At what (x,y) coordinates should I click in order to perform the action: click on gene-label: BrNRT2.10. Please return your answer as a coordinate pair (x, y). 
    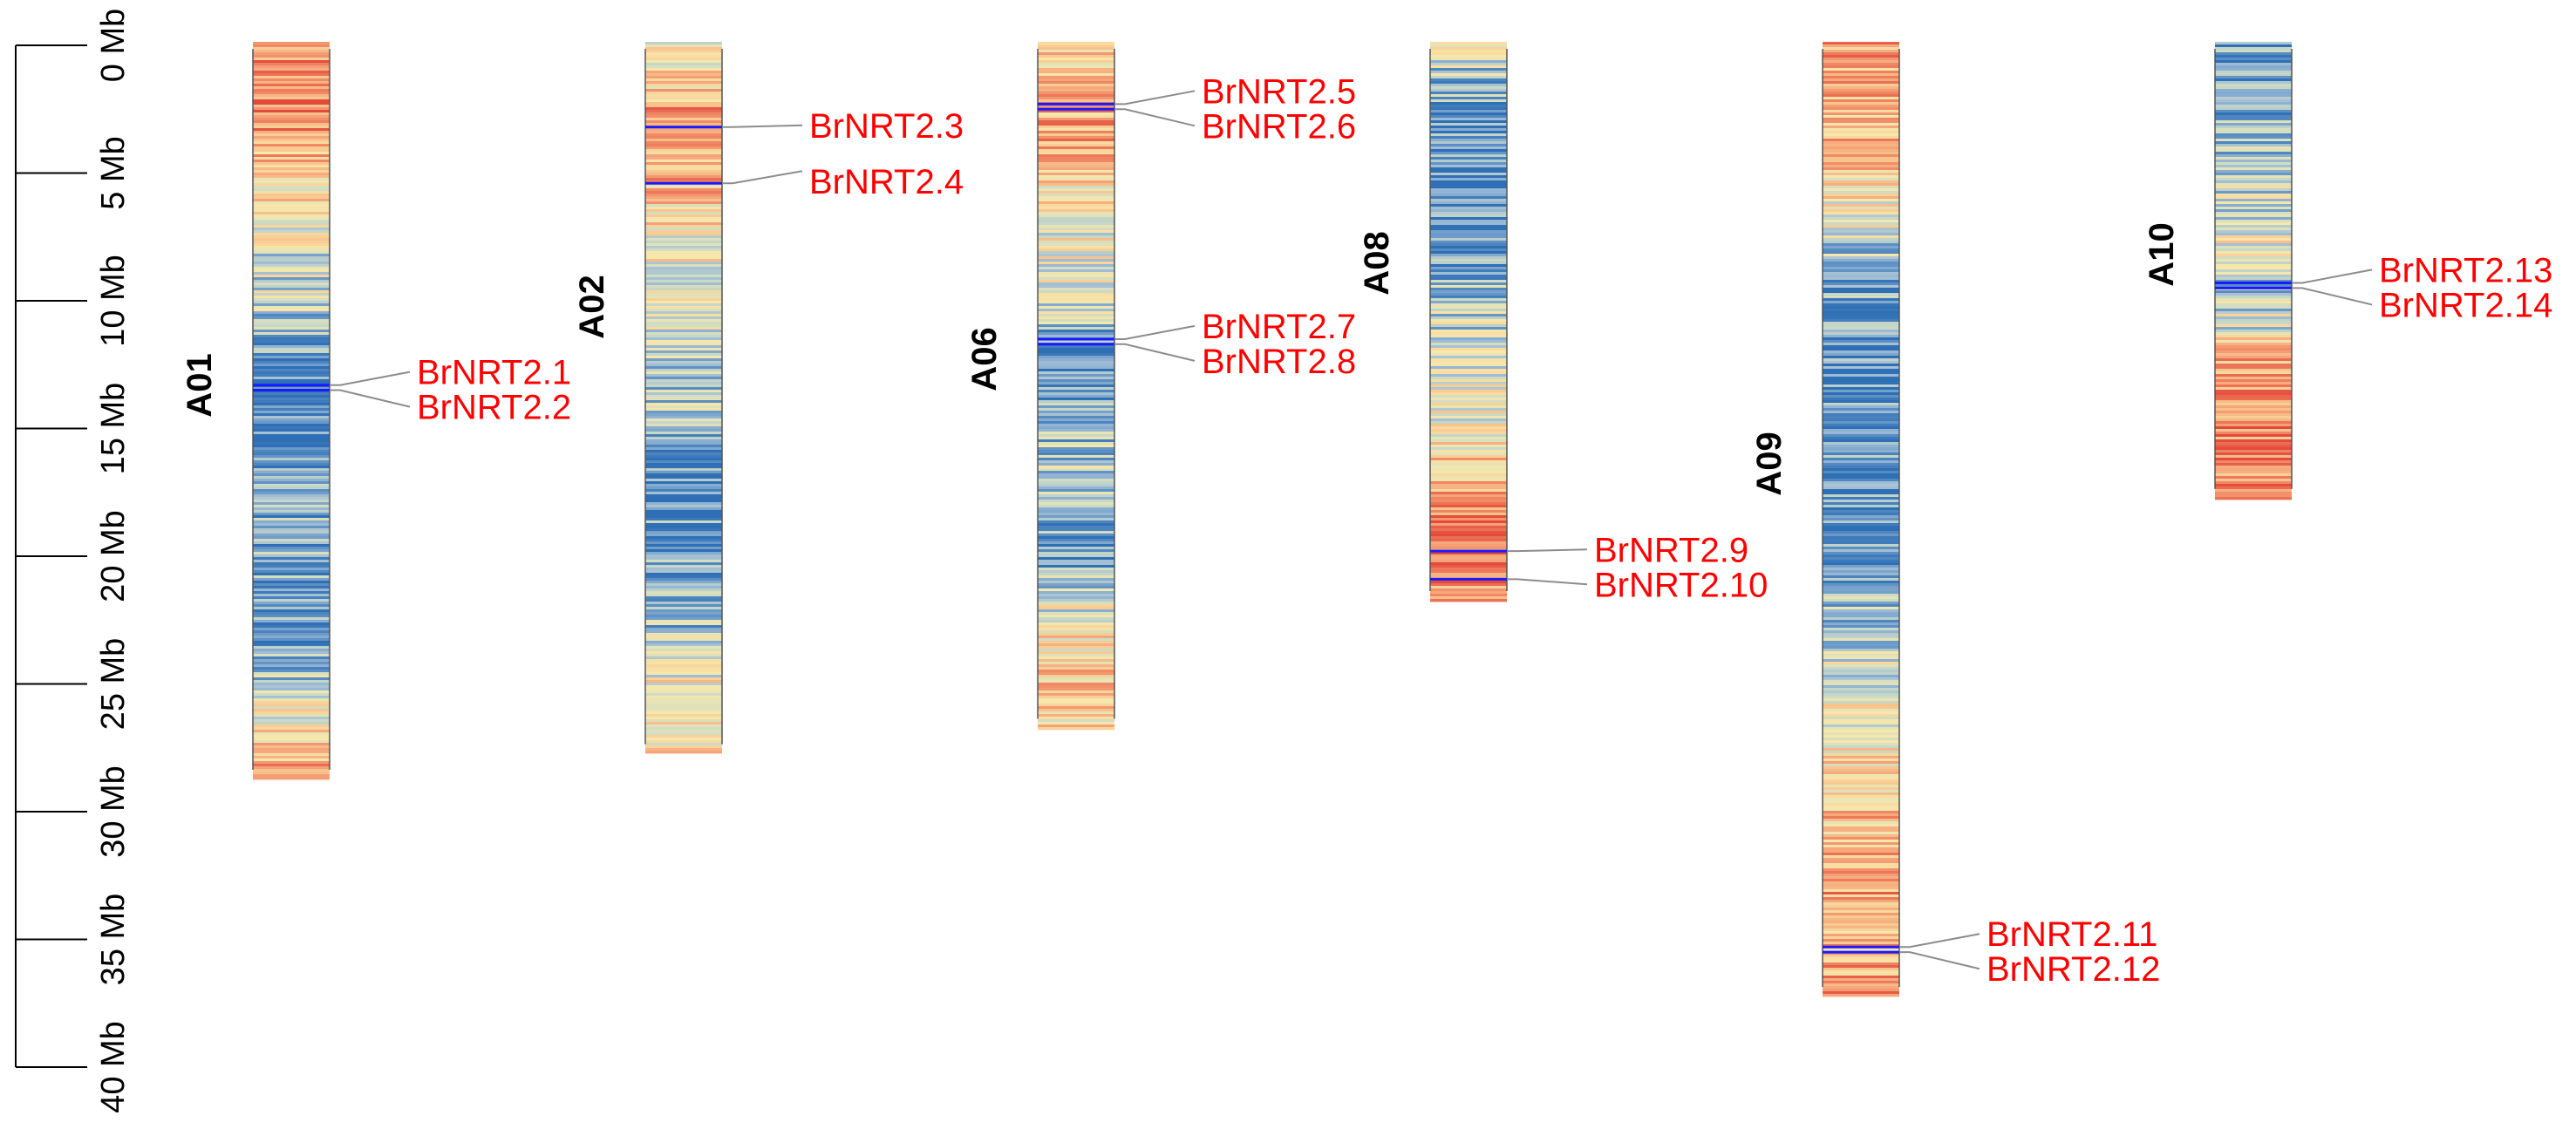
    Looking at the image, I should click on (1681, 585).